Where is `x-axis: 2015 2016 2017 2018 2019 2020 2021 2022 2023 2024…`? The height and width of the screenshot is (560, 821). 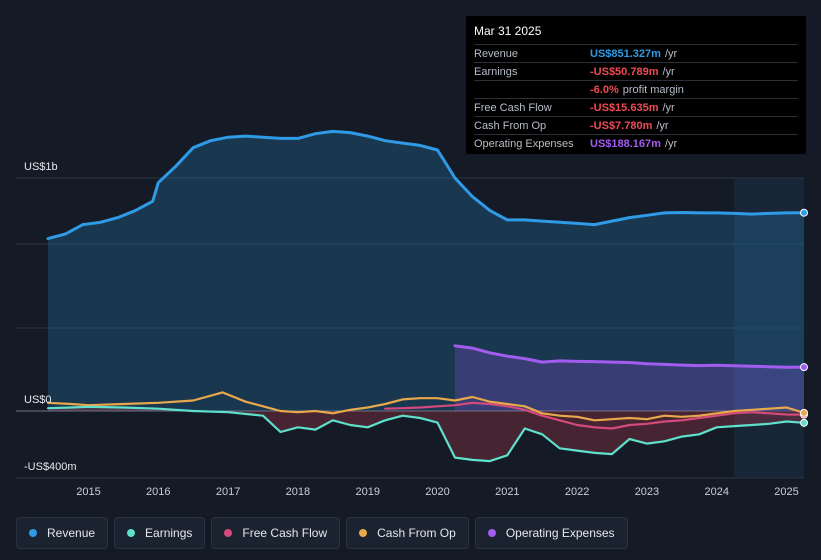 x-axis: 2015 2016 2017 2018 2019 2020 2021 2022 2023 2024… is located at coordinates (437, 492).